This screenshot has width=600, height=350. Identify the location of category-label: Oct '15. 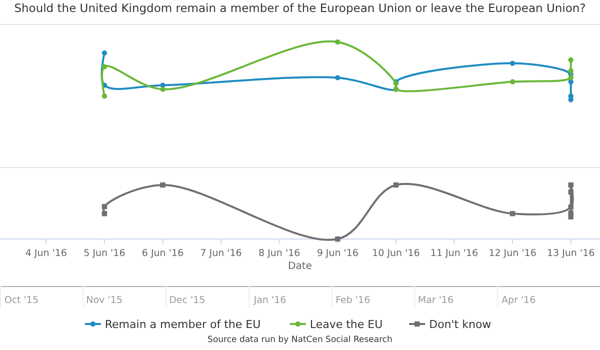
(21, 300).